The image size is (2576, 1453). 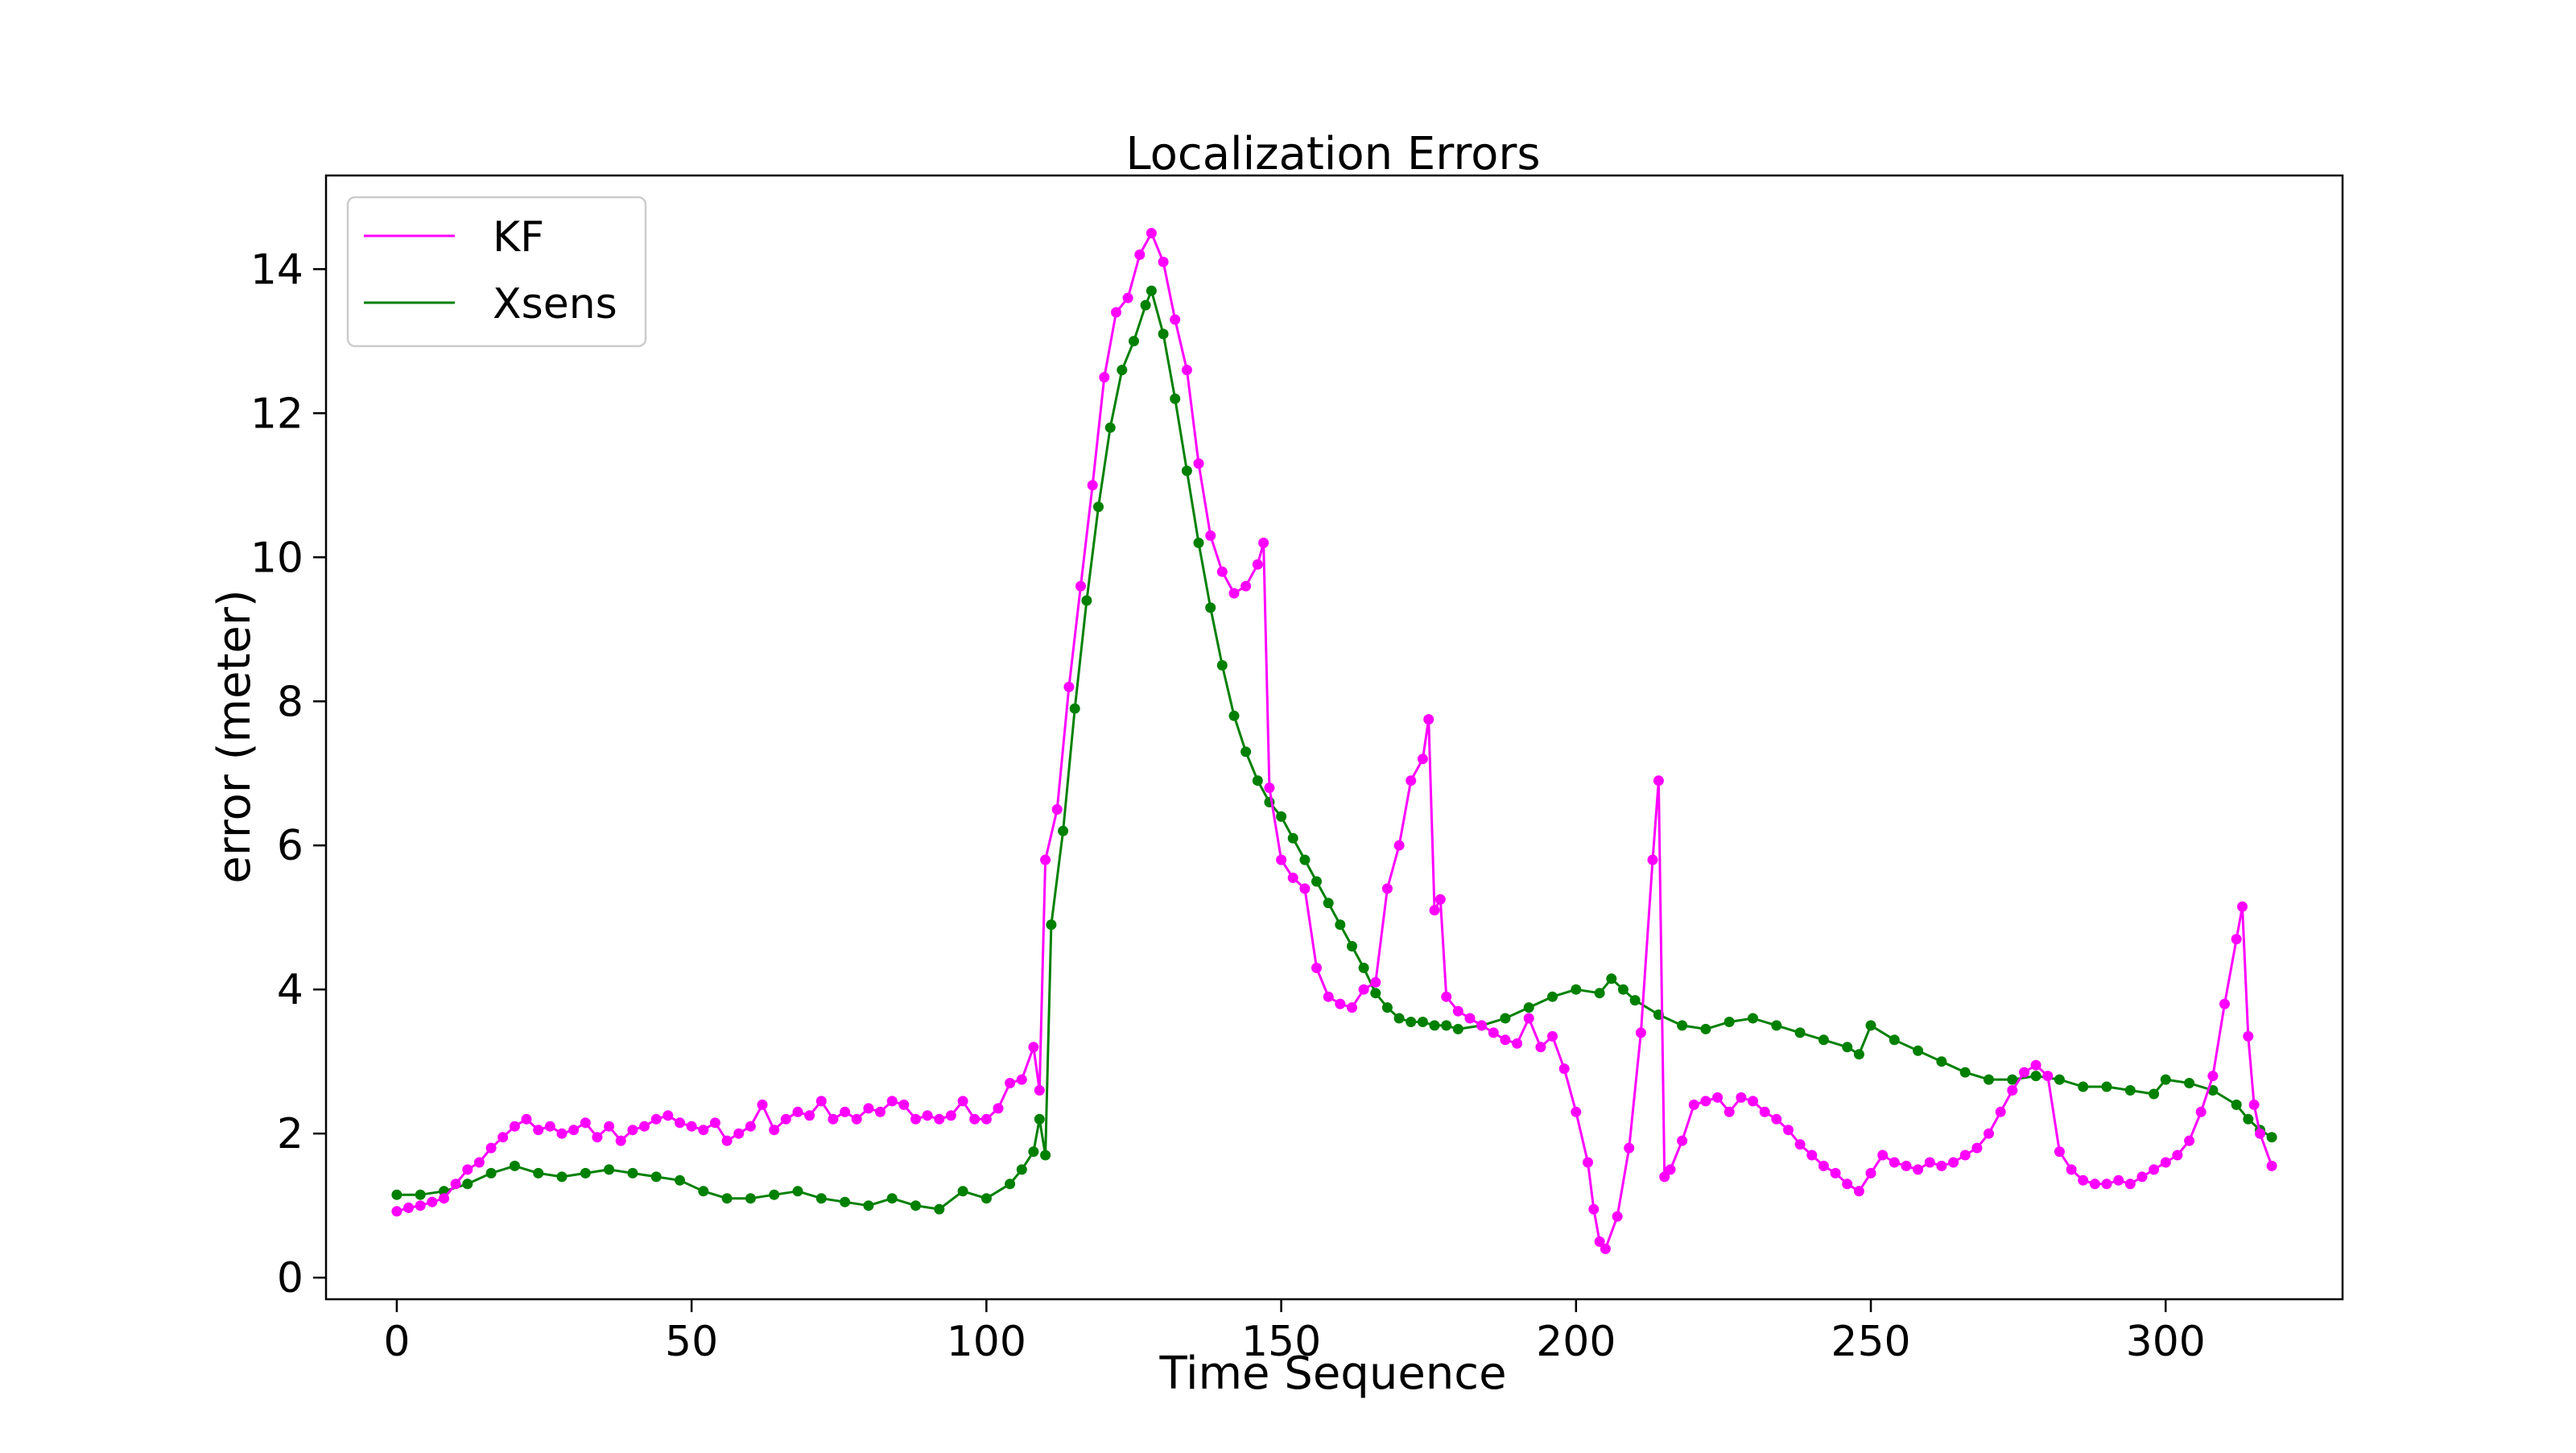 What do you see at coordinates (276, 414) in the screenshot?
I see `y-tick-label: 12` at bounding box center [276, 414].